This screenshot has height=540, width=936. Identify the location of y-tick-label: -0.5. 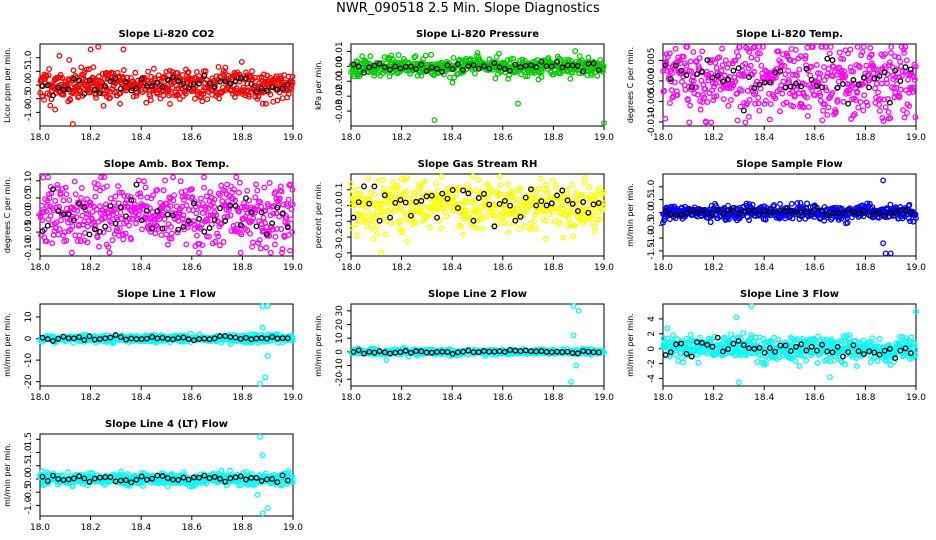
(652, 225).